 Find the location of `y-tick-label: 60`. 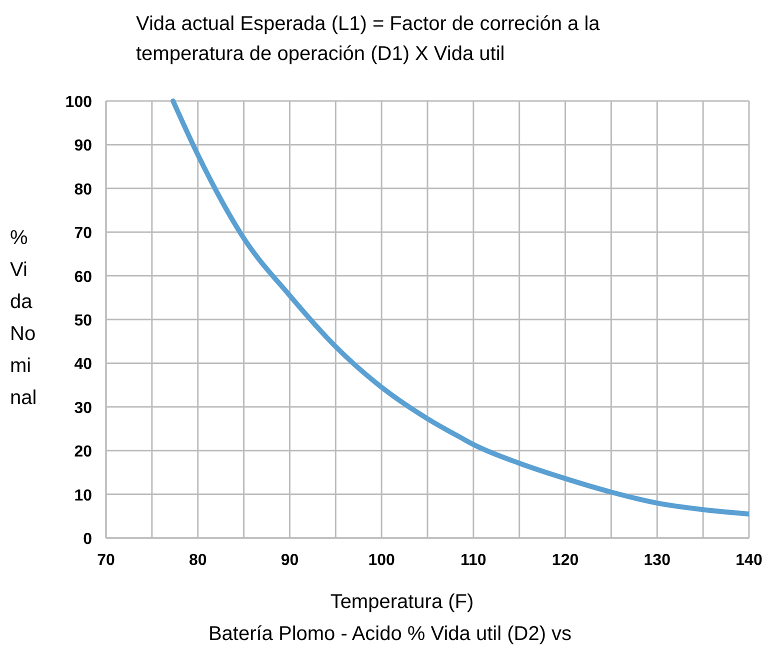

y-tick-label: 60 is located at coordinates (83, 277).